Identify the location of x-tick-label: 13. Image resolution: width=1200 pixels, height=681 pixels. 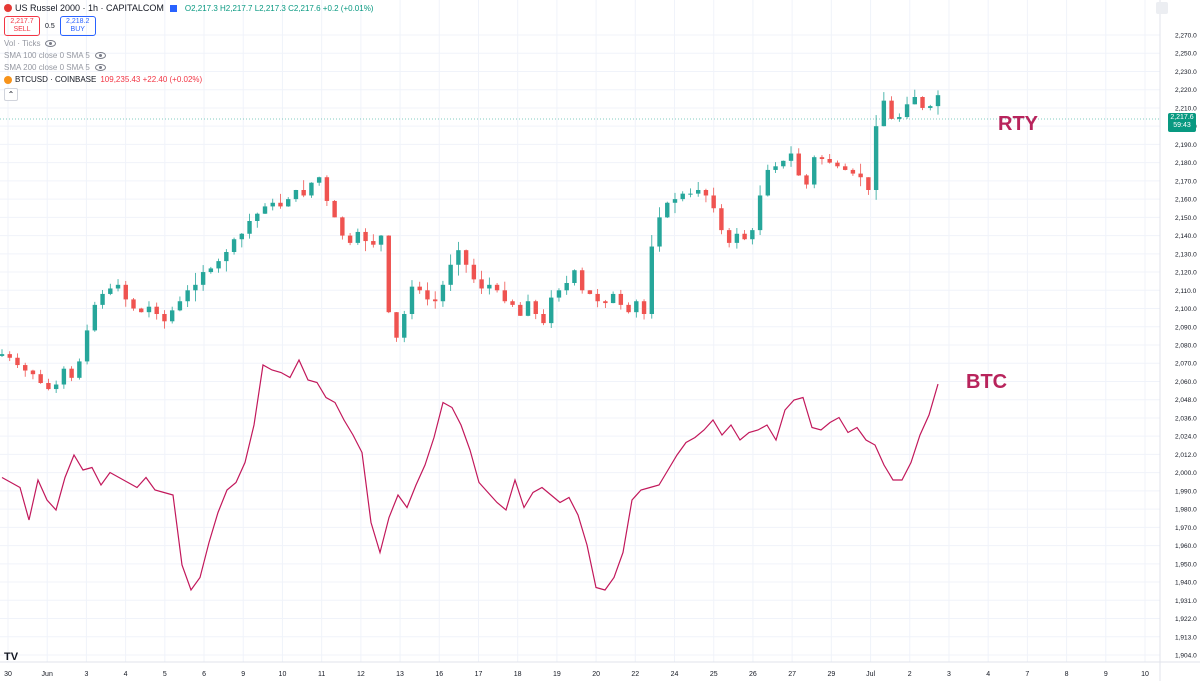
(400, 674).